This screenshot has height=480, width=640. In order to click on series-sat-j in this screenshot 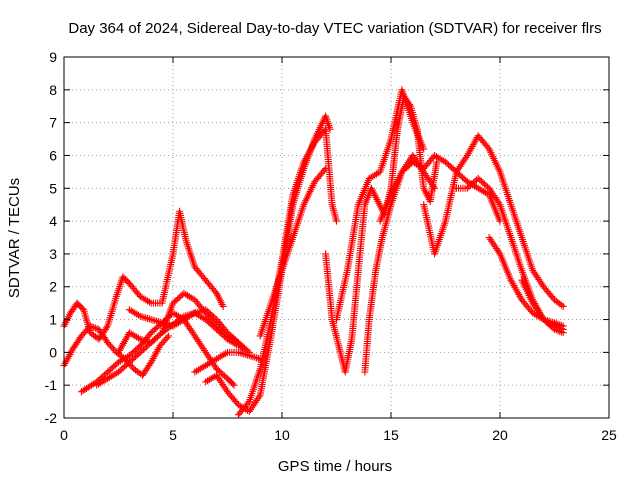, I will do `click(293, 252)`.